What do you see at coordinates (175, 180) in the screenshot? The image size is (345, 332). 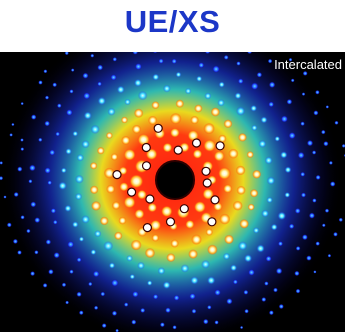 I see `beam-stop` at bounding box center [175, 180].